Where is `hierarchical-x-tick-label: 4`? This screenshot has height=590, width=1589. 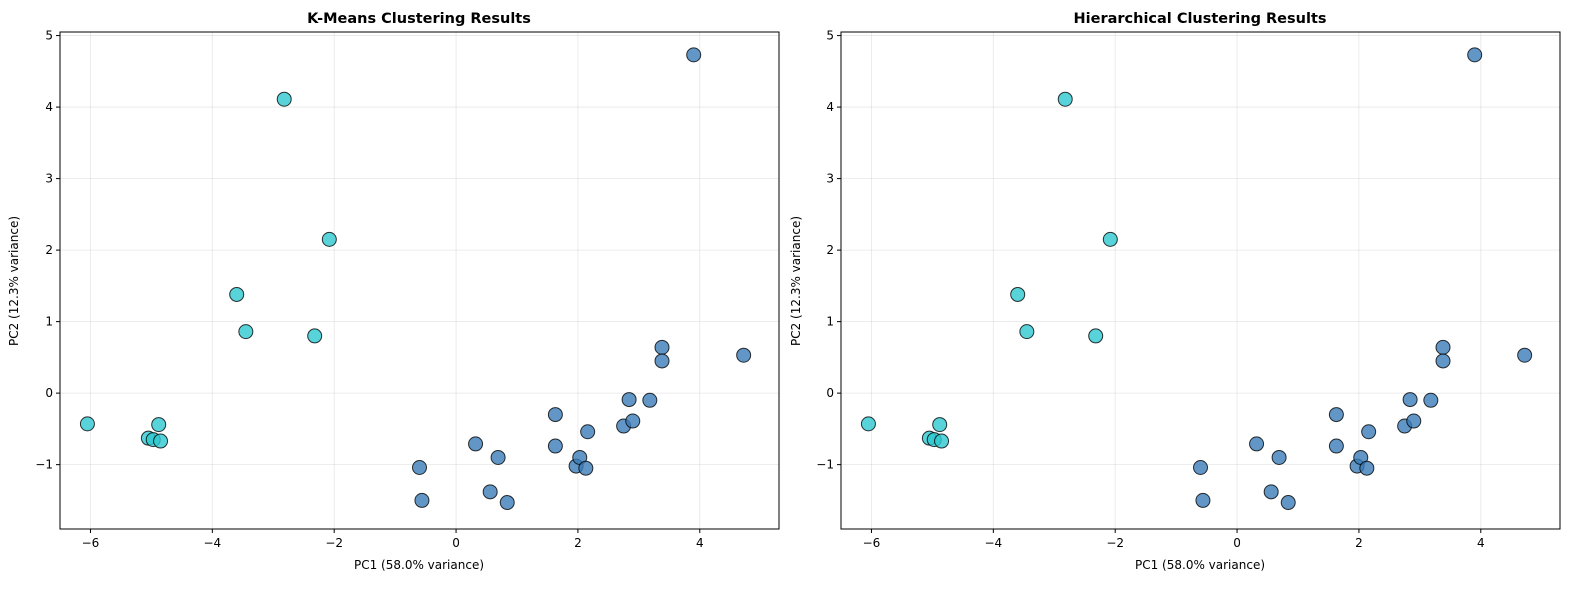
hierarchical-x-tick-label: 4 is located at coordinates (1481, 543).